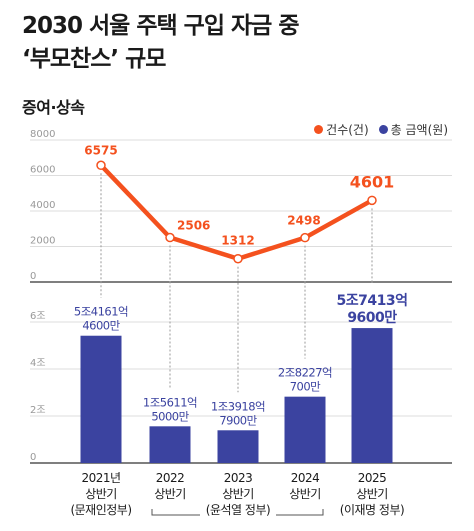  I want to click on chart-subtitle: 증여·상속, so click(53, 107).